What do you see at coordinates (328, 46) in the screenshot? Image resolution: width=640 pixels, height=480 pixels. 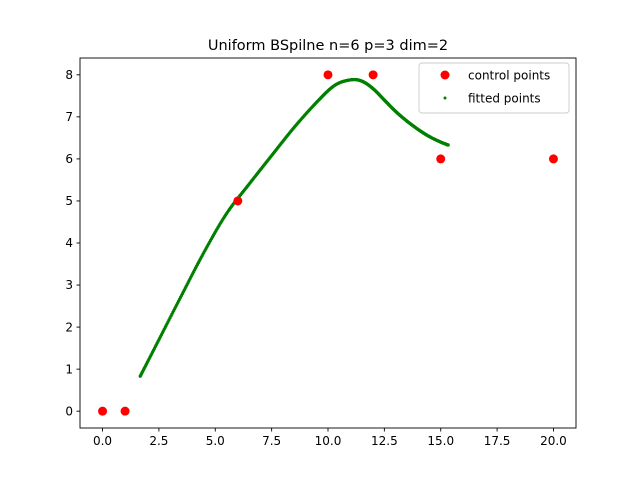 I see `chart-title: Uniform BSpilne n=6 p=3 dim=2` at bounding box center [328, 46].